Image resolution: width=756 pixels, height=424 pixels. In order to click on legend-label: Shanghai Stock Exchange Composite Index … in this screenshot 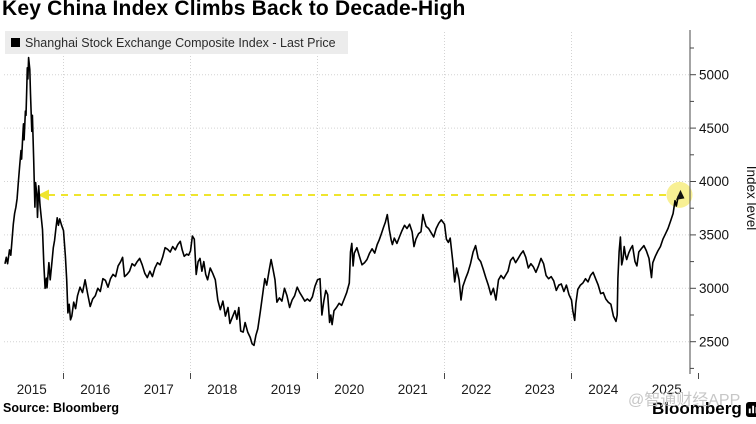, I will do `click(180, 42)`.